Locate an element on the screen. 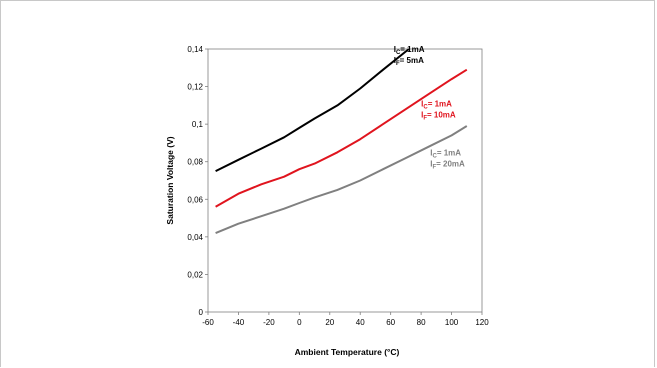  x-tick-label: 20 is located at coordinates (329, 322).